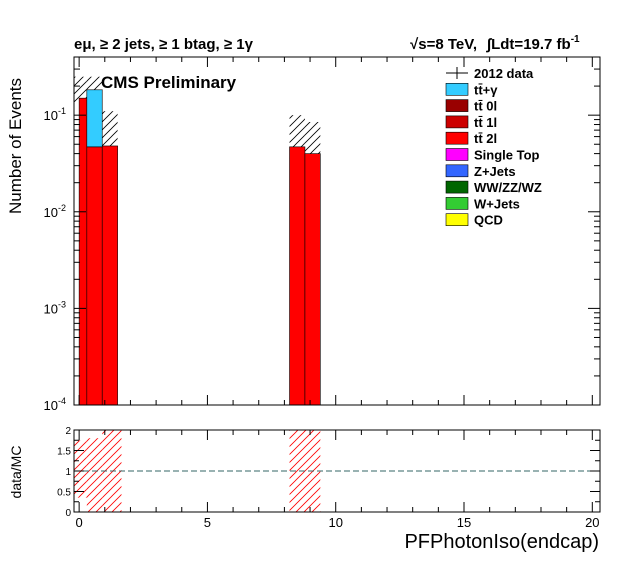  What do you see at coordinates (471, 106) in the screenshot?
I see `legend-entry: tt̄ 0l` at bounding box center [471, 106].